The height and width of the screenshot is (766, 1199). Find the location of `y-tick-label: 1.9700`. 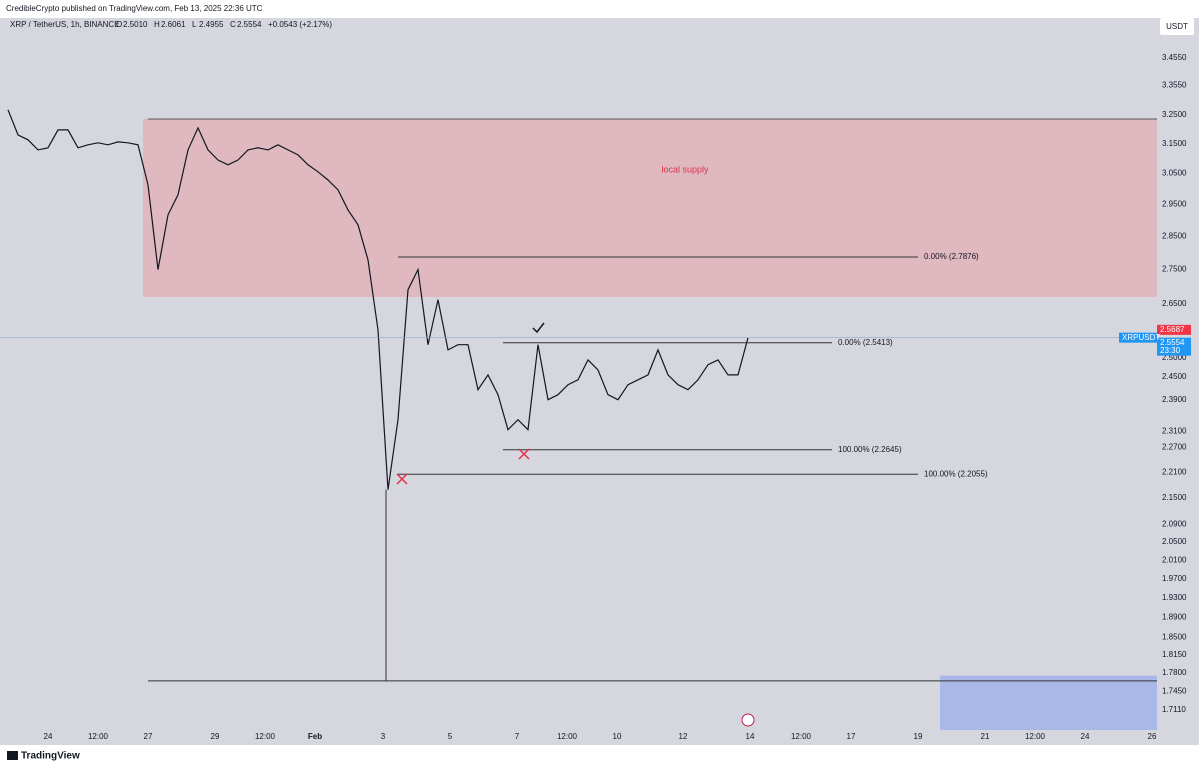

y-tick-label: 1.9700 is located at coordinates (1174, 578).